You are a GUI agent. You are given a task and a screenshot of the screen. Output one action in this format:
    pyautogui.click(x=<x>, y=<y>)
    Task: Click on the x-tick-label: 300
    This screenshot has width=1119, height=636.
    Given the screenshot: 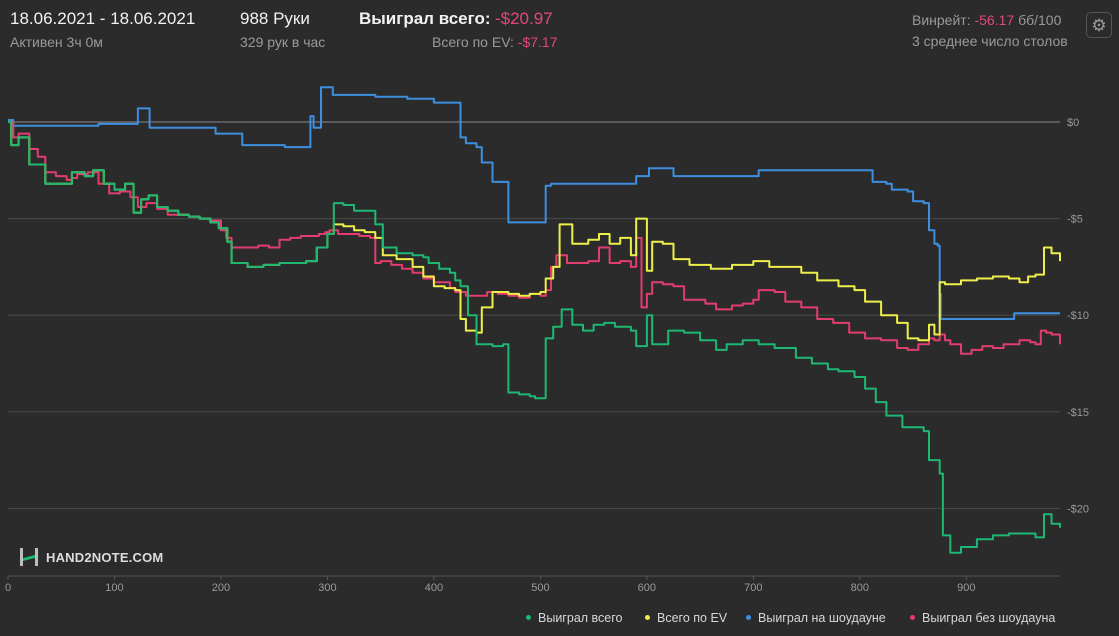 What is the action you would take?
    pyautogui.click(x=327, y=588)
    